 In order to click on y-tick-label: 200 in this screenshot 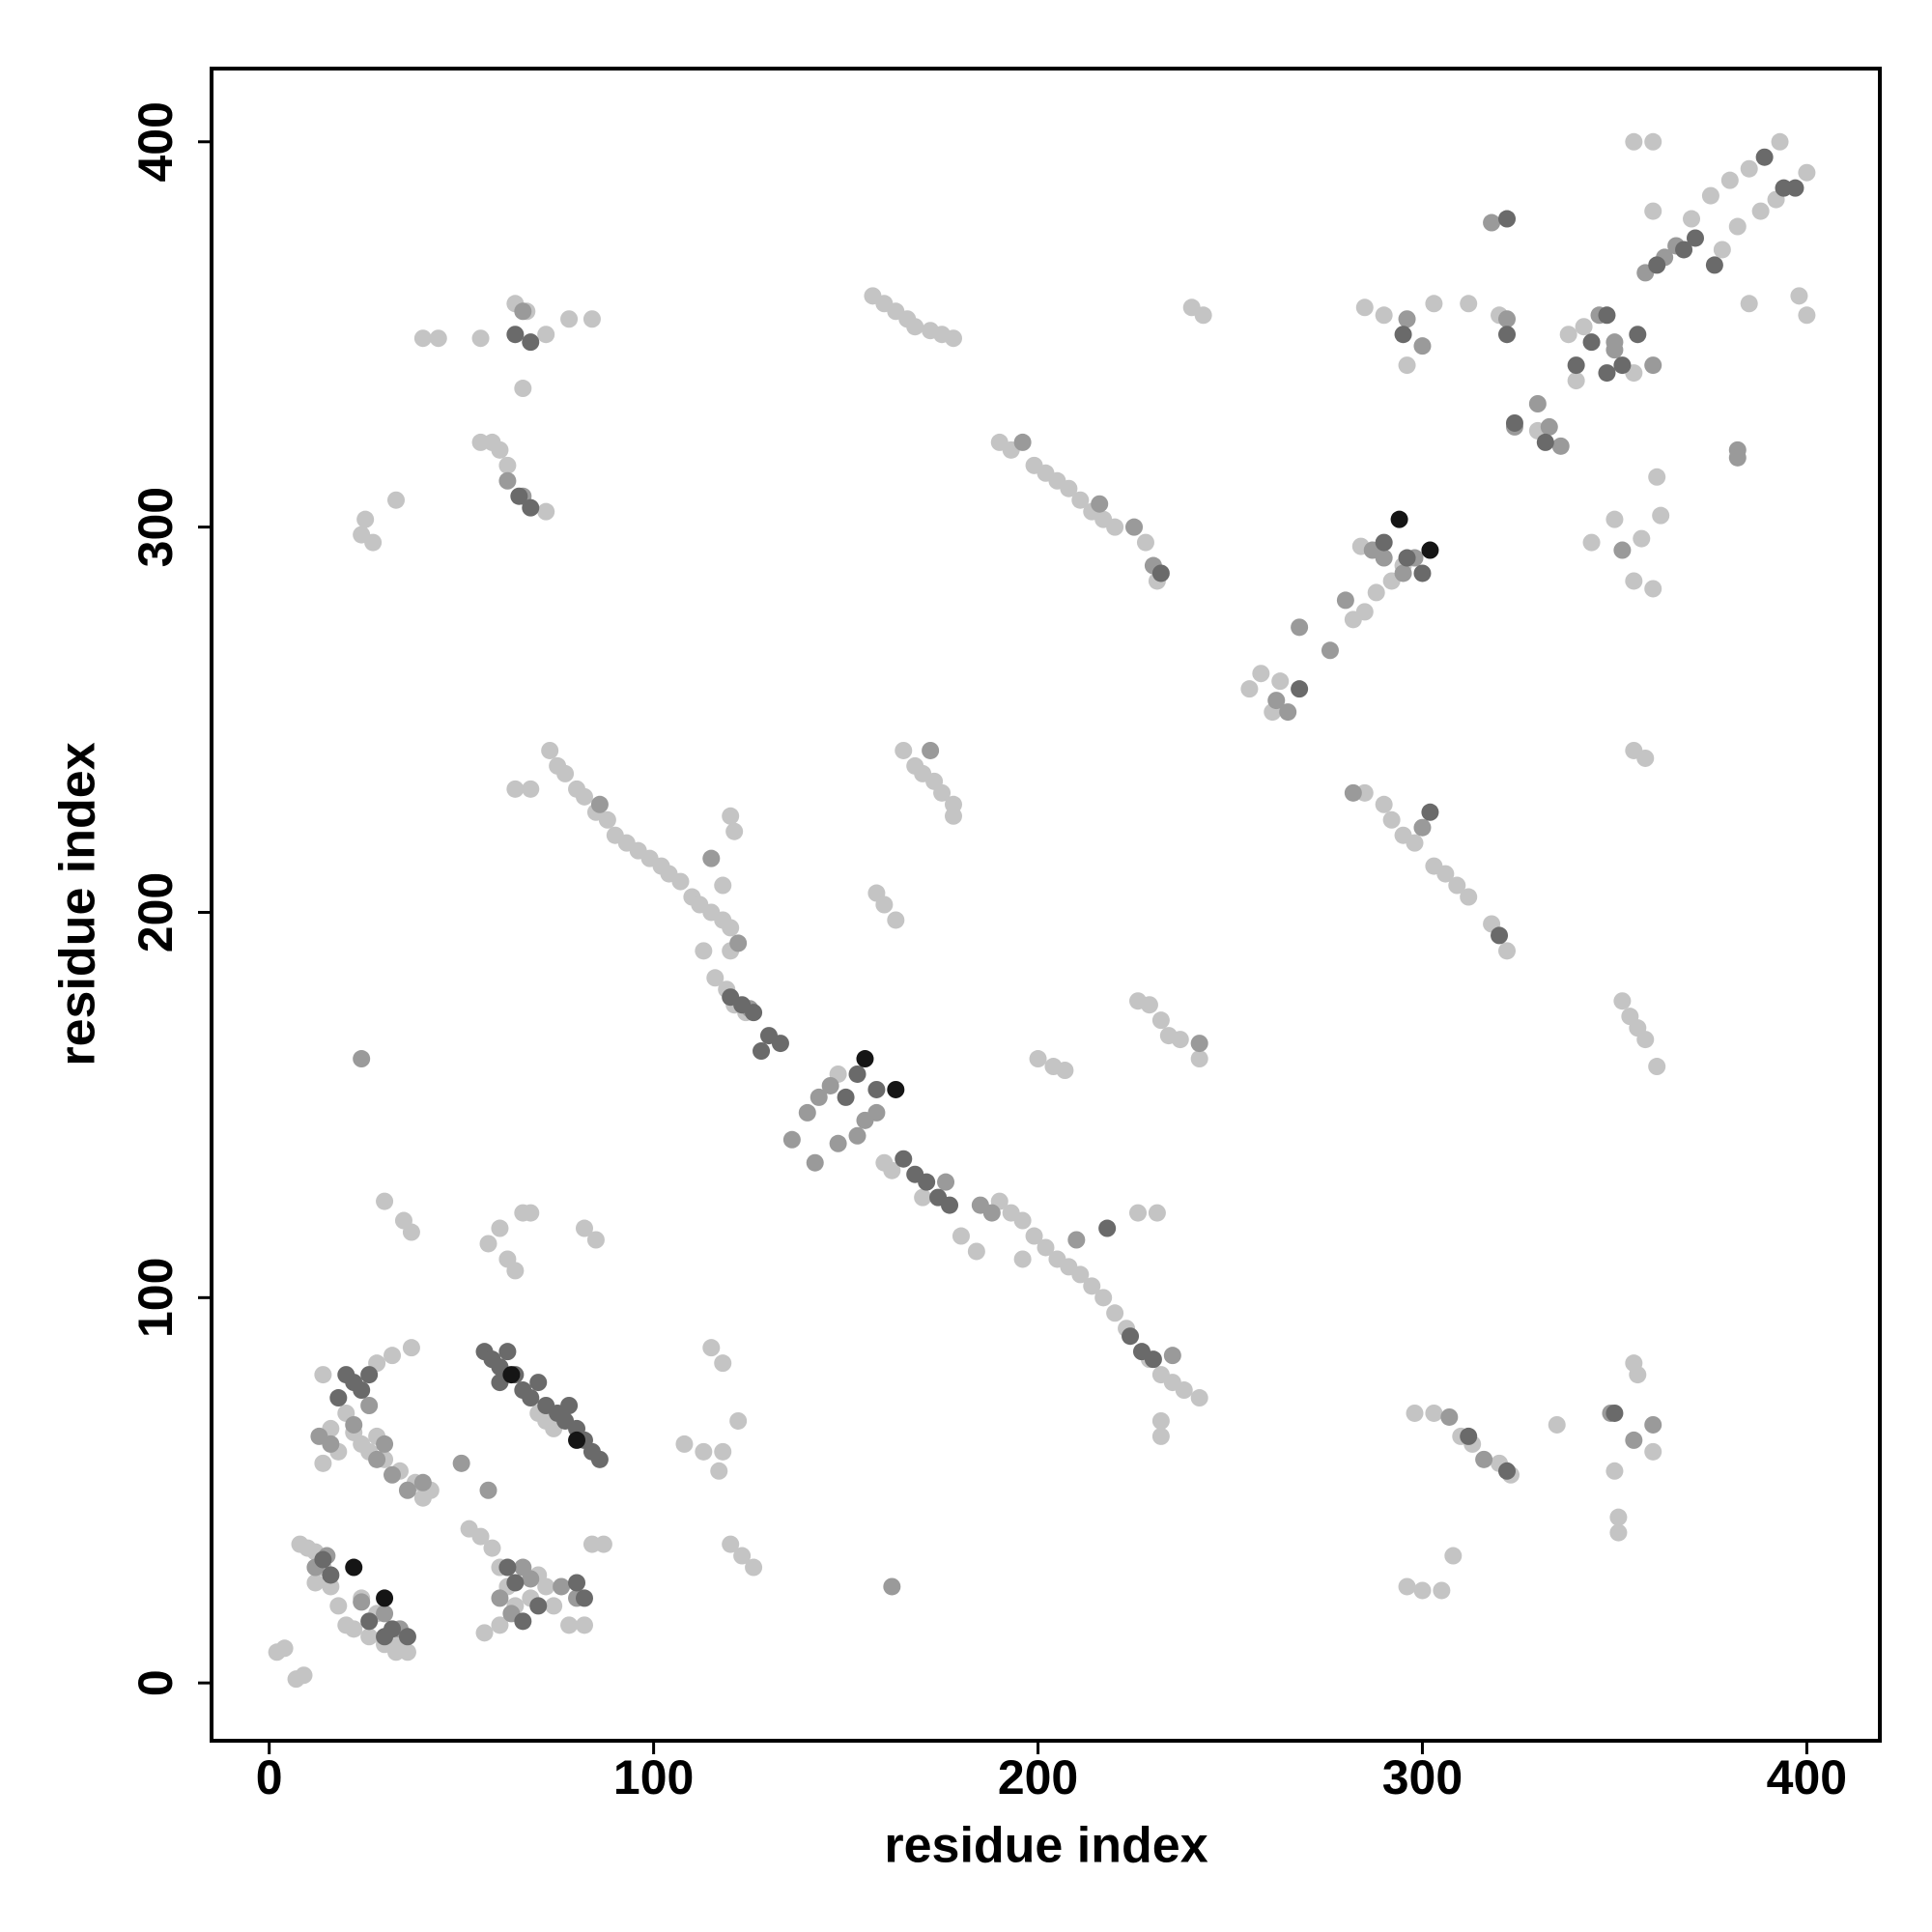, I will do `click(155, 912)`.